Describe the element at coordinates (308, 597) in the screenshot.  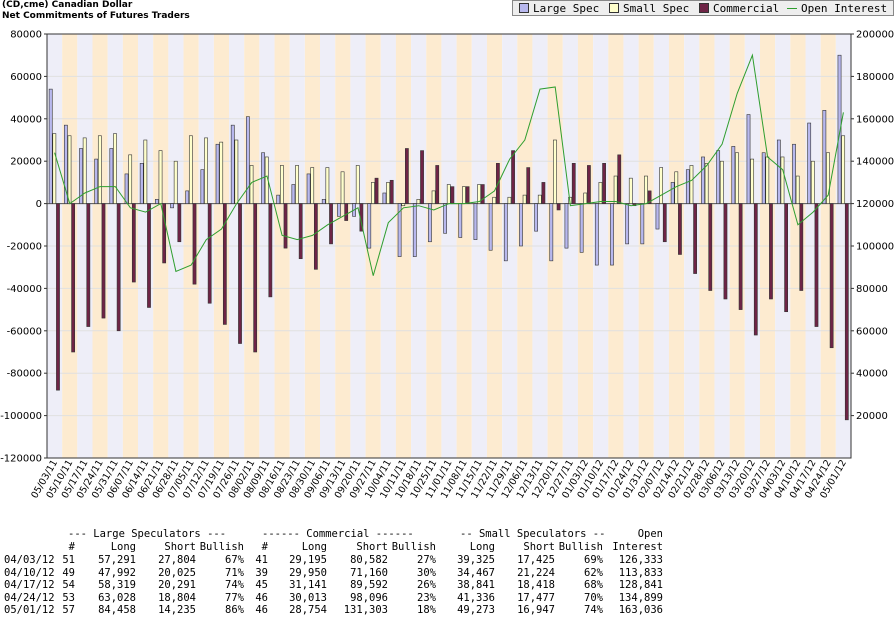
I see `row-3-cell-5: 30,013` at that location.